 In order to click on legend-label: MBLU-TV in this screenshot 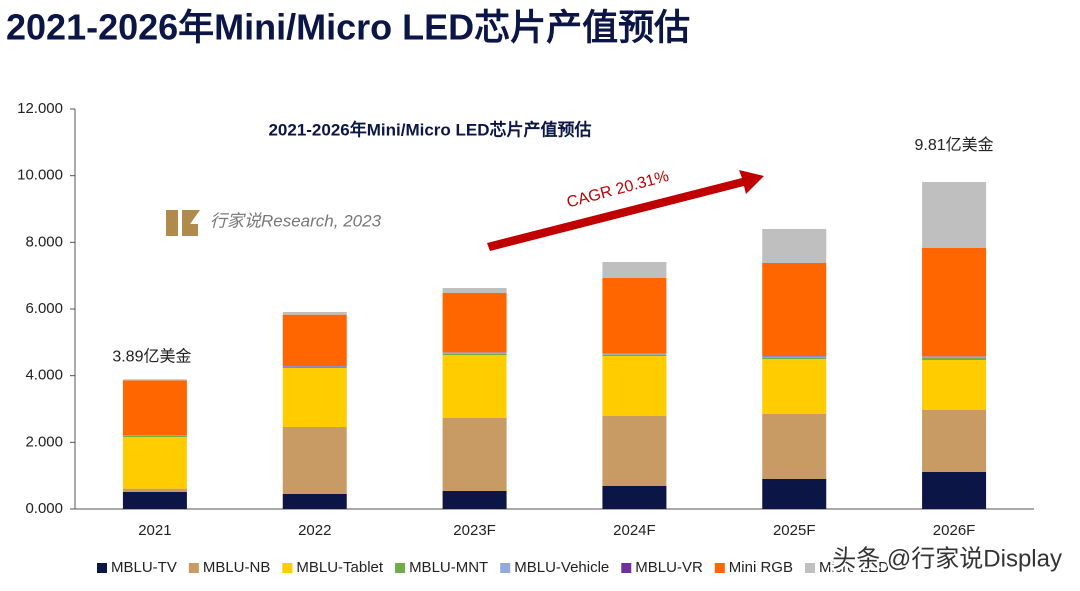, I will do `click(144, 567)`.